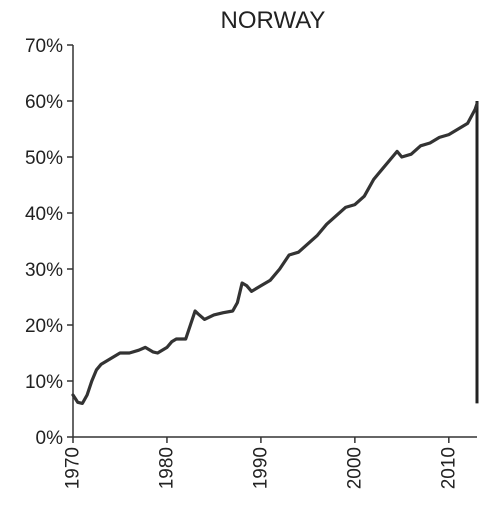 This screenshot has height=512, width=497. Describe the element at coordinates (166, 468) in the screenshot. I see `x-tick-label: 1980` at that location.